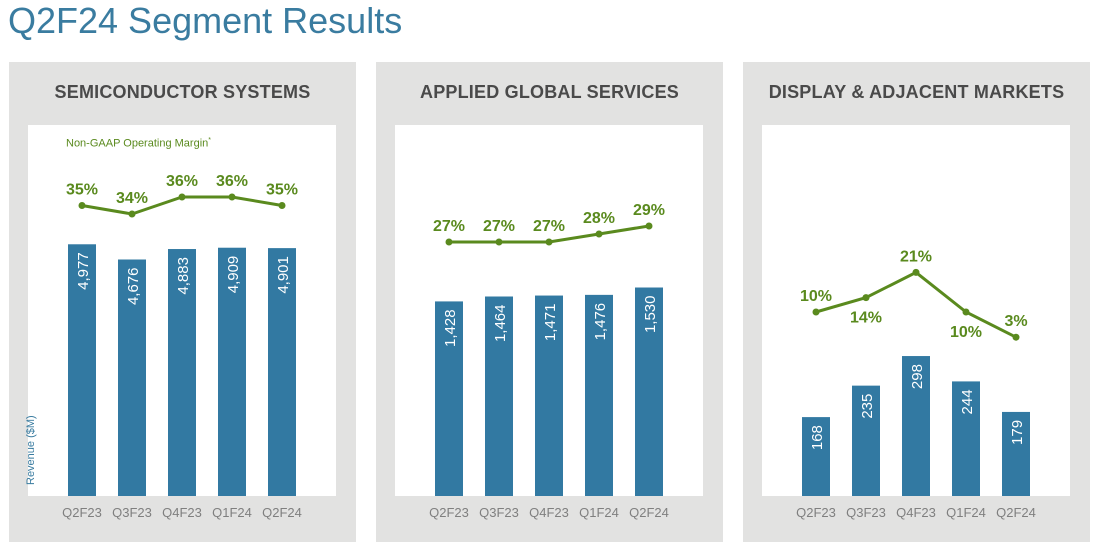 This screenshot has width=1093, height=551. What do you see at coordinates (549, 92) in the screenshot?
I see `panel-title: APPLIED GLOBAL SERVICES` at bounding box center [549, 92].